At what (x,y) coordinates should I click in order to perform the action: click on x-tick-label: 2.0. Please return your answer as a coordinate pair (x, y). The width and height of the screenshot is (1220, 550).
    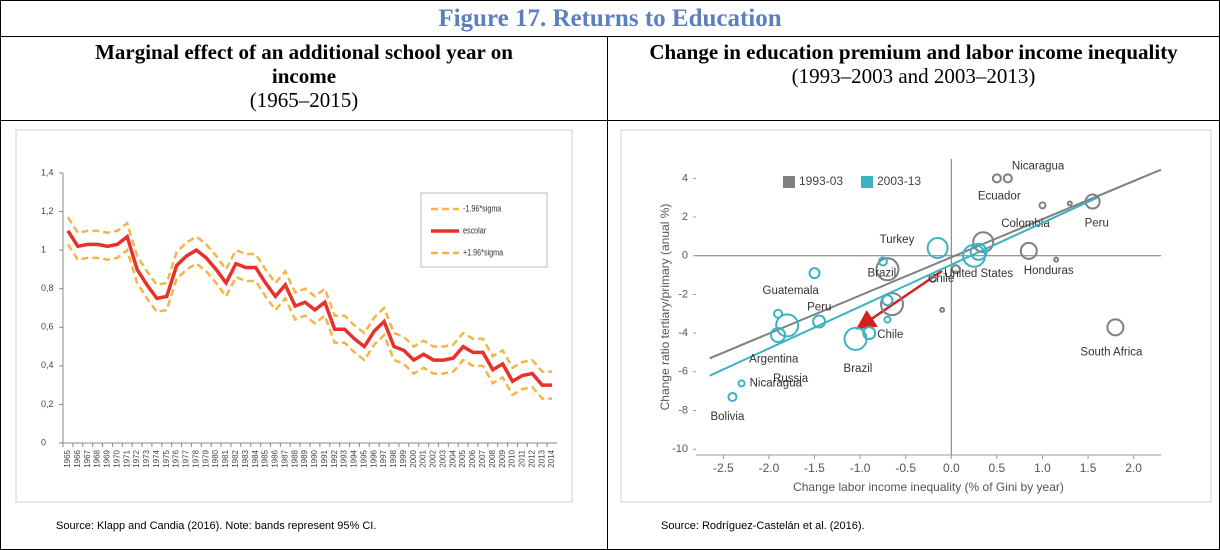
    Looking at the image, I should click on (1133, 468).